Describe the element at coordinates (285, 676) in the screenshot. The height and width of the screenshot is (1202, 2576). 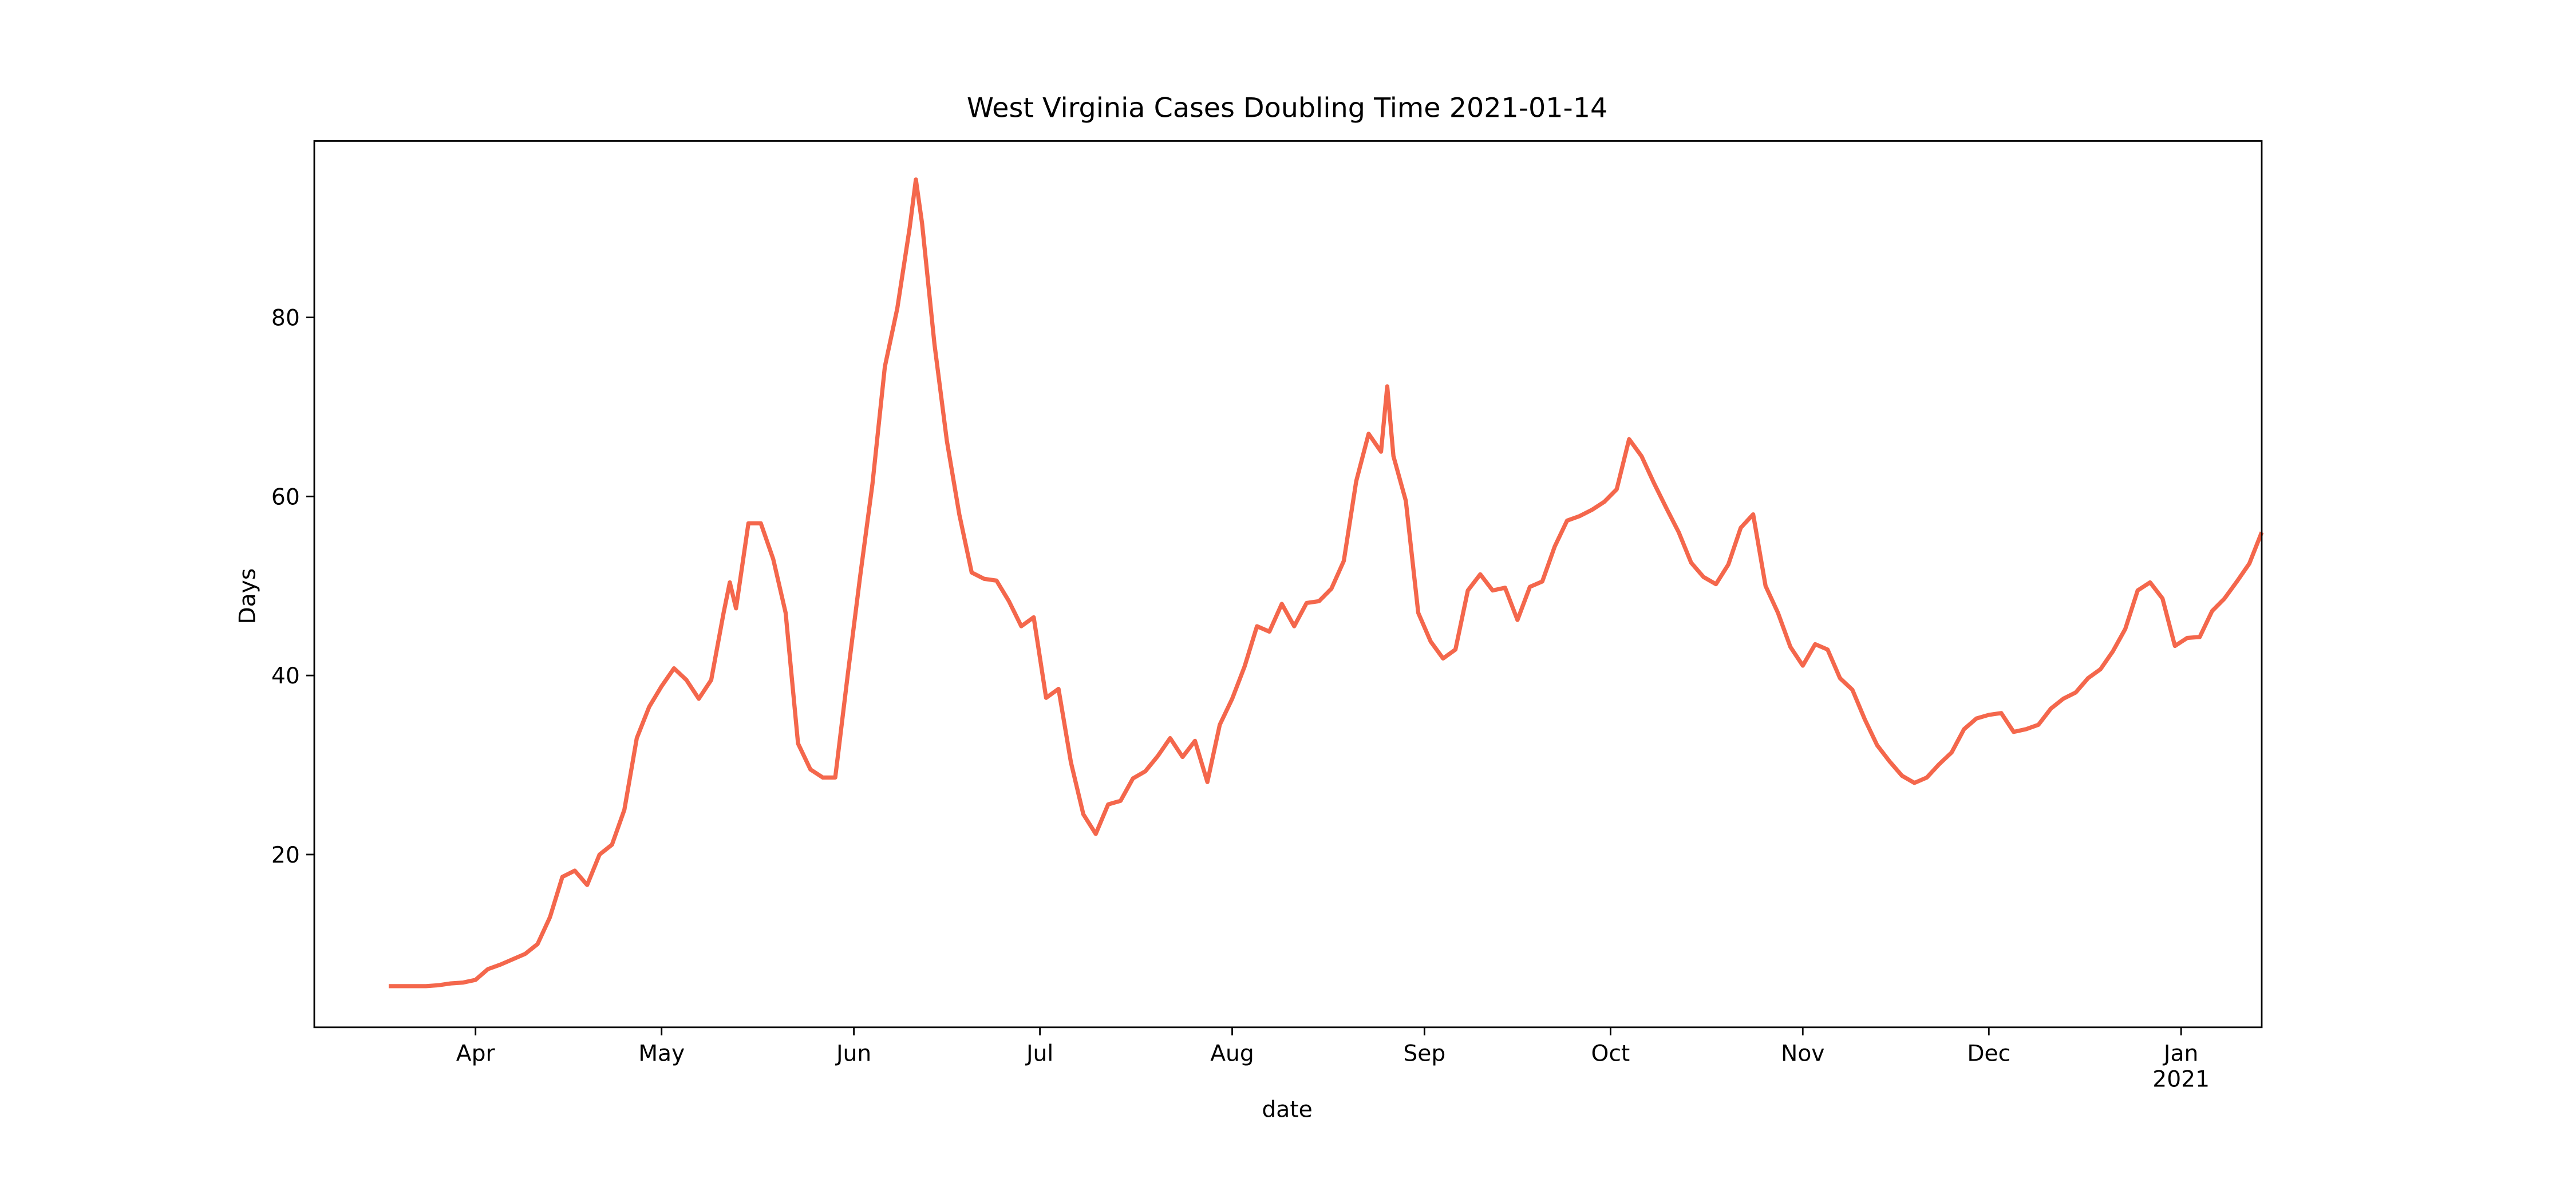
I see `y-tick-label: 40` at that location.